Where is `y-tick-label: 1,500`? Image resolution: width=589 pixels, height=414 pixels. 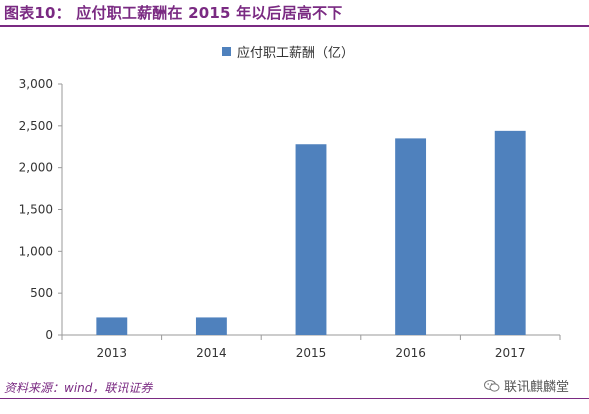
y-tick-label: 1,500 is located at coordinates (36, 210).